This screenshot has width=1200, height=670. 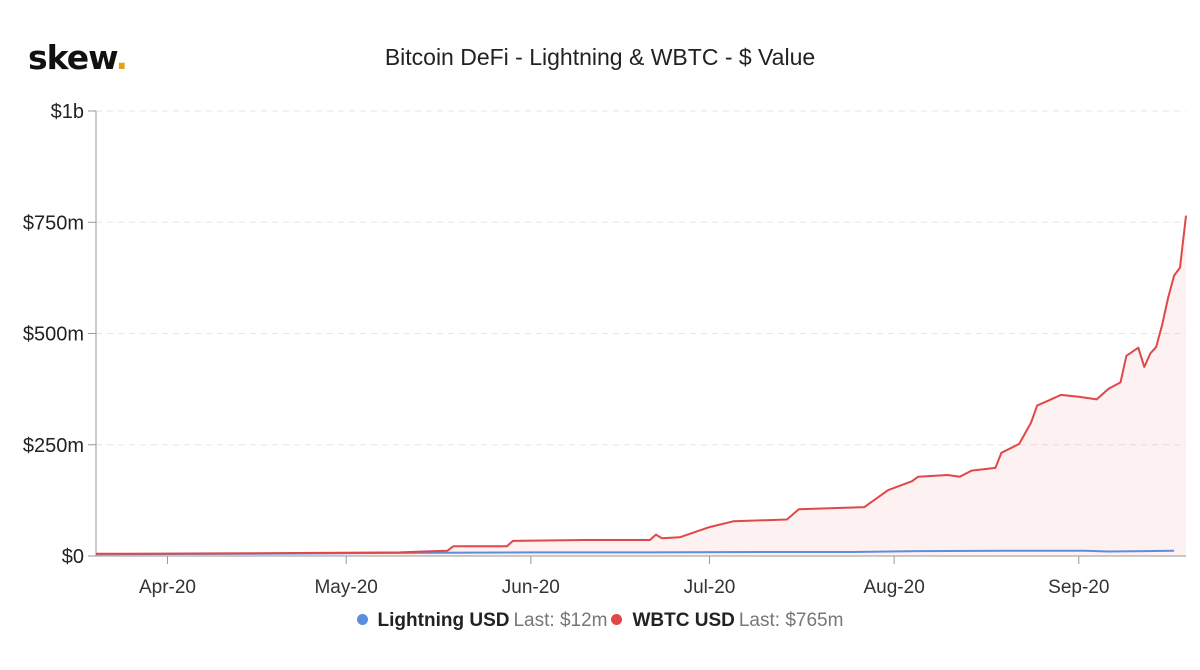 What do you see at coordinates (710, 587) in the screenshot?
I see `x-tick-label: Jul-20` at bounding box center [710, 587].